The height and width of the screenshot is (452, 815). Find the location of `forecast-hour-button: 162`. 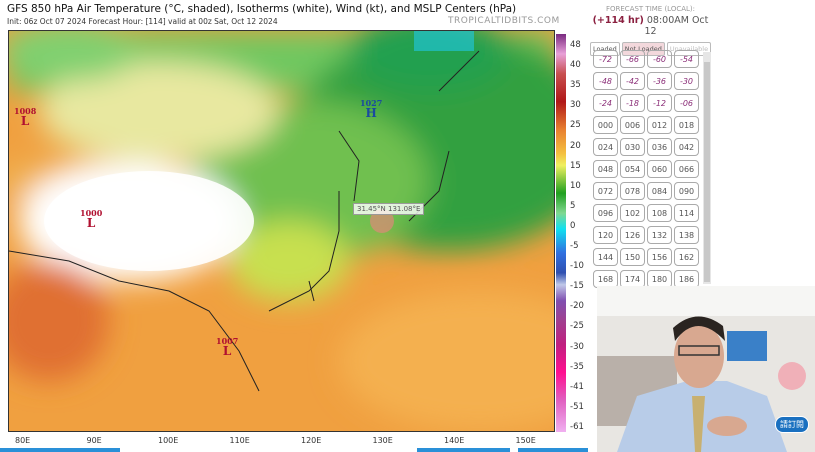

forecast-hour-button: 162 is located at coordinates (686, 257).